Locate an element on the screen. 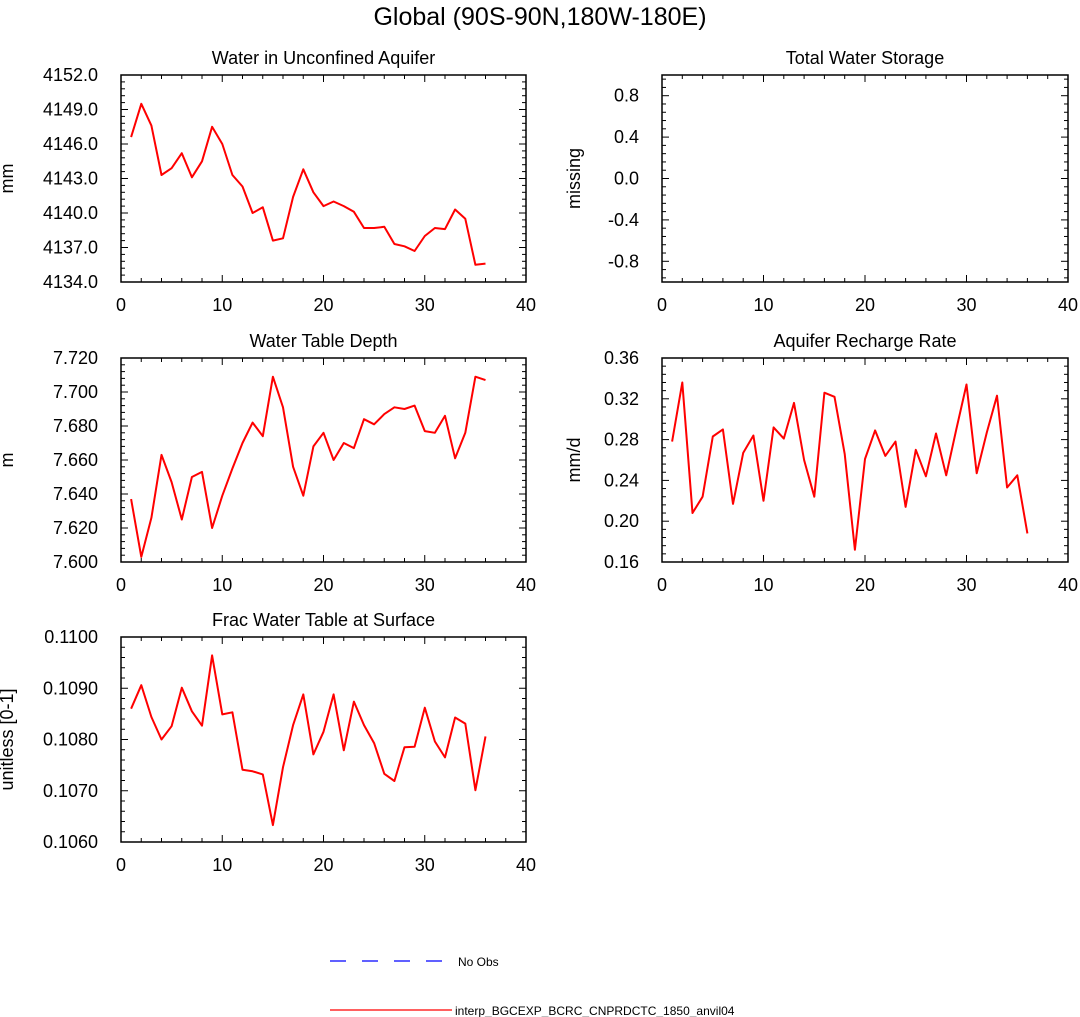  chart-title: Aquifer Recharge Rate is located at coordinates (864, 341).